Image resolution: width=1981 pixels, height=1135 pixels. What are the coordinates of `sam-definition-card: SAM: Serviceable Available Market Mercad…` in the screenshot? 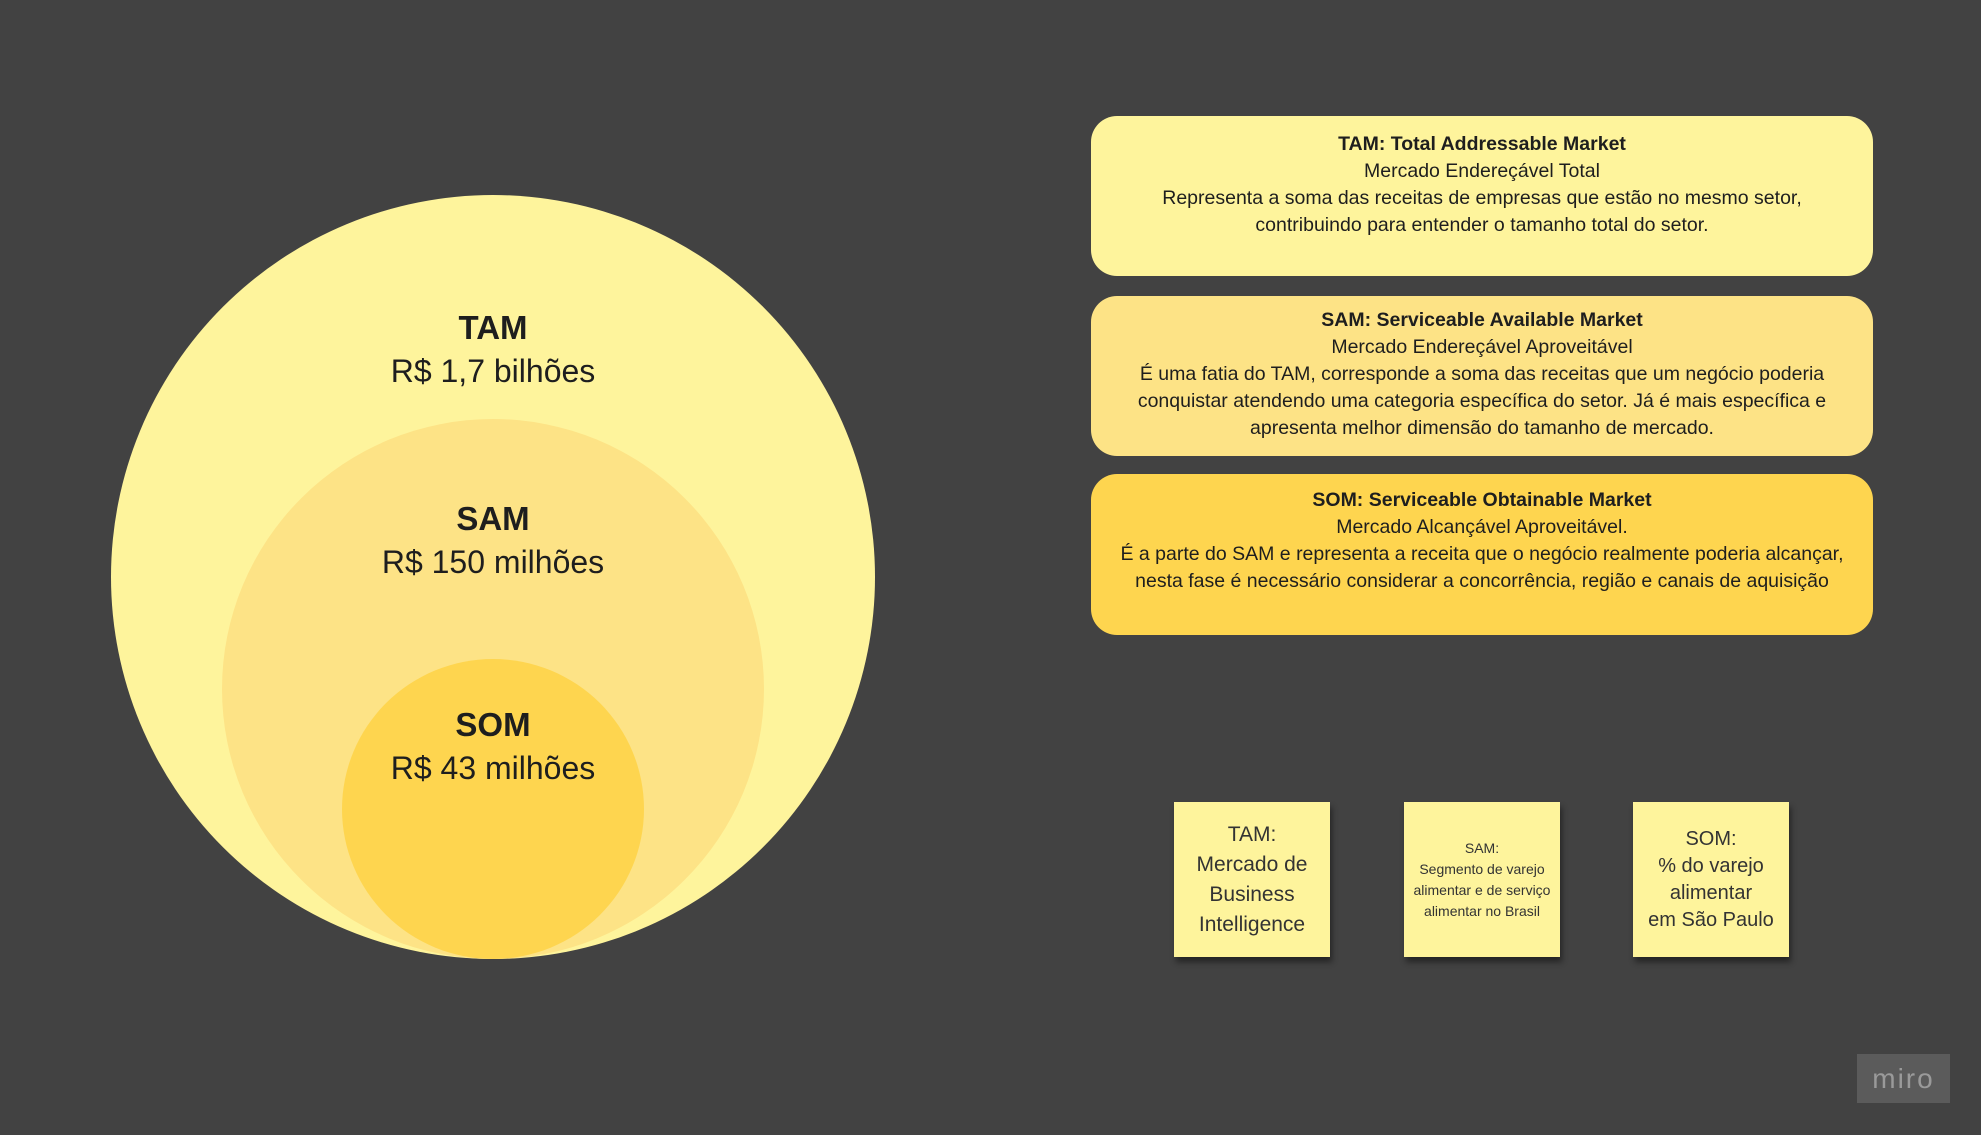 It's located at (1482, 376).